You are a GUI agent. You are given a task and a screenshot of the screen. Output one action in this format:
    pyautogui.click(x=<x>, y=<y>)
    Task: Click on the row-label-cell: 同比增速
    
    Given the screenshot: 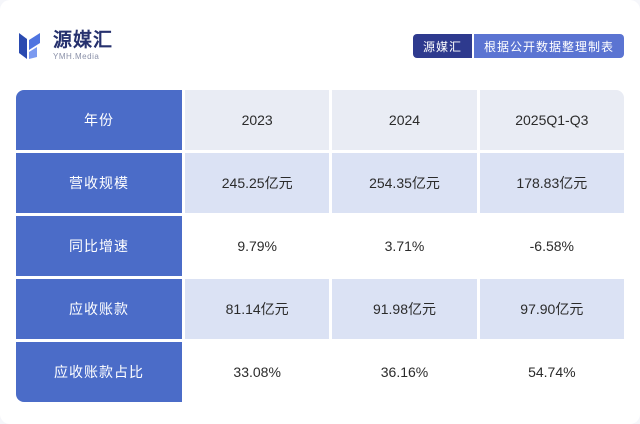 What is the action you would take?
    pyautogui.click(x=99, y=246)
    